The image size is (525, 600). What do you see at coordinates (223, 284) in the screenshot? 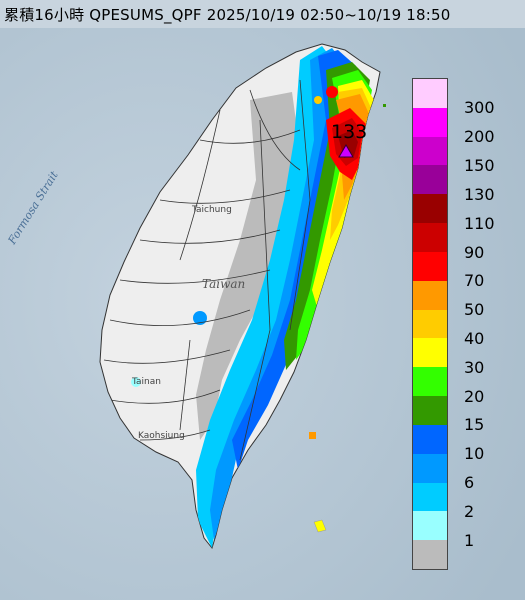
I see `taiwan-label: Taiwan` at bounding box center [223, 284].